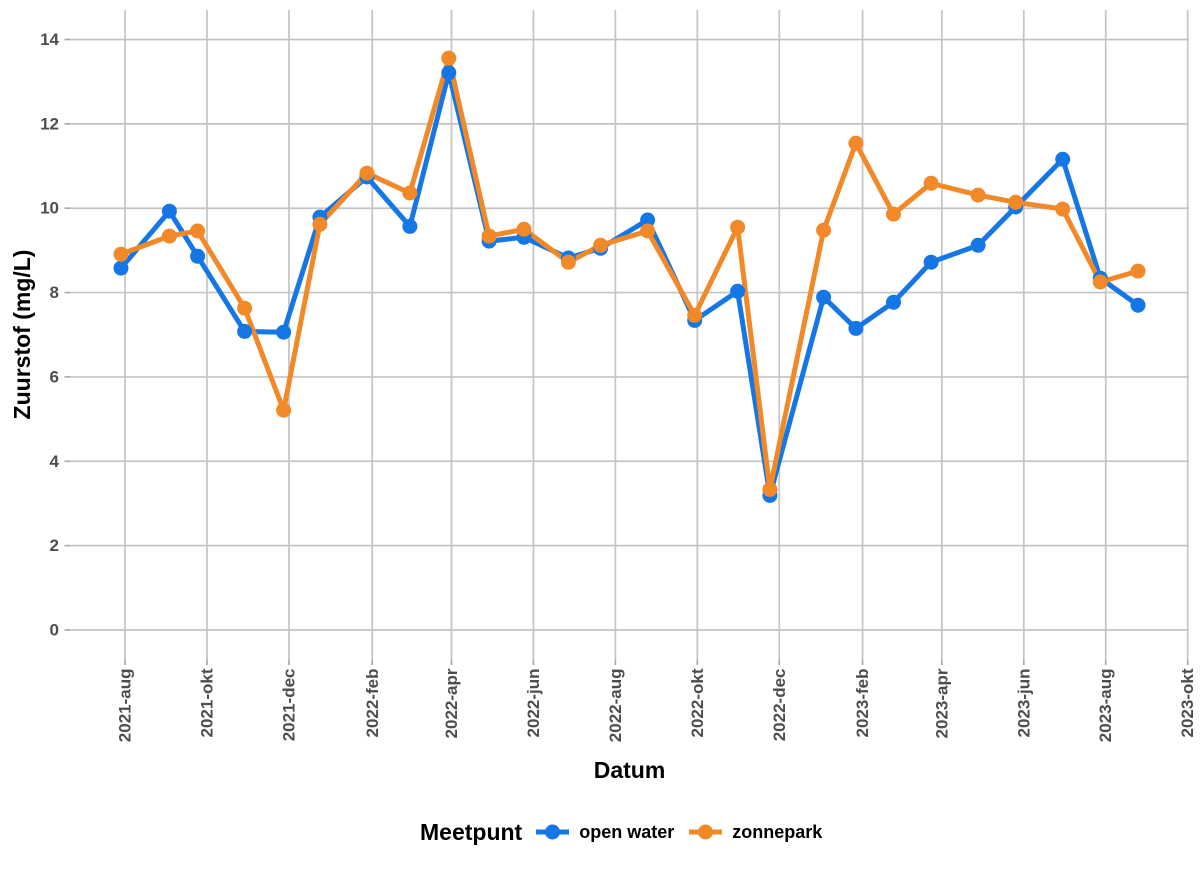 This screenshot has width=1200, height=871. What do you see at coordinates (1023, 703) in the screenshot?
I see `x-tick-label: 2023-jun` at bounding box center [1023, 703].